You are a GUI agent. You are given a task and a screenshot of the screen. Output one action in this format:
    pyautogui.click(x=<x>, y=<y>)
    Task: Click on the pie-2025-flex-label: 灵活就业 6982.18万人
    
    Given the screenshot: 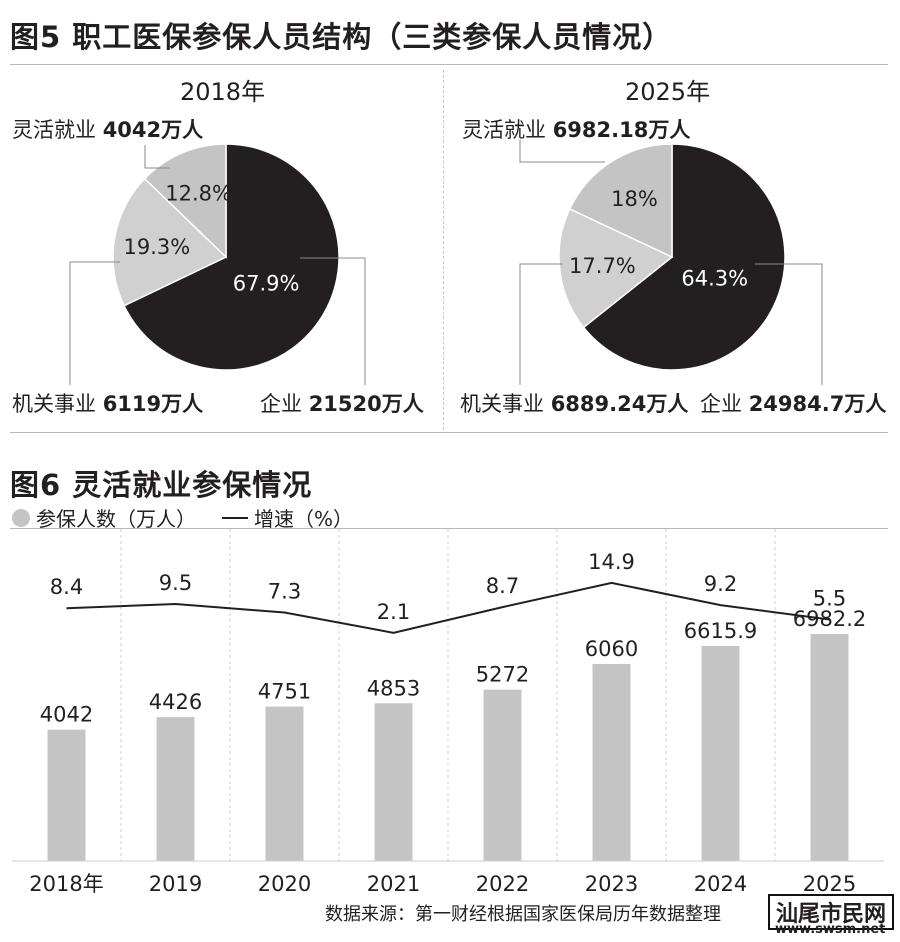 What is the action you would take?
    pyautogui.click(x=576, y=129)
    